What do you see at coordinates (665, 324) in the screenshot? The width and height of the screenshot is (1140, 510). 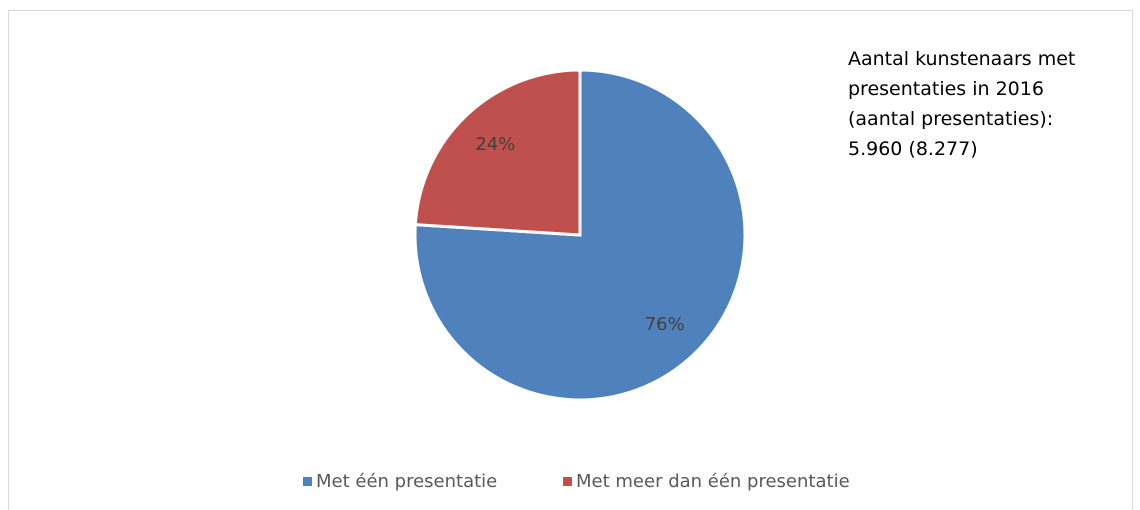 I see `data-label: 76%` at bounding box center [665, 324].